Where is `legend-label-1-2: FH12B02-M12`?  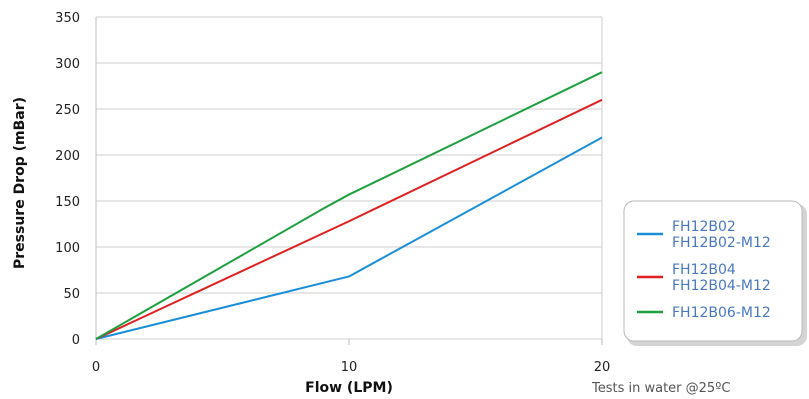 legend-label-1-2: FH12B02-M12 is located at coordinates (721, 243).